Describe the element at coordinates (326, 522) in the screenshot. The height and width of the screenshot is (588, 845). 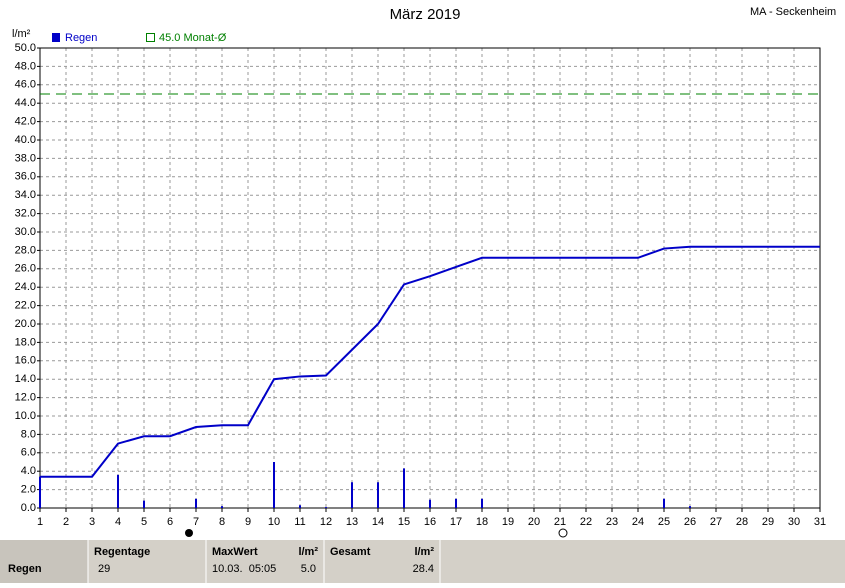
I see `x-tick-label: 12` at that location.